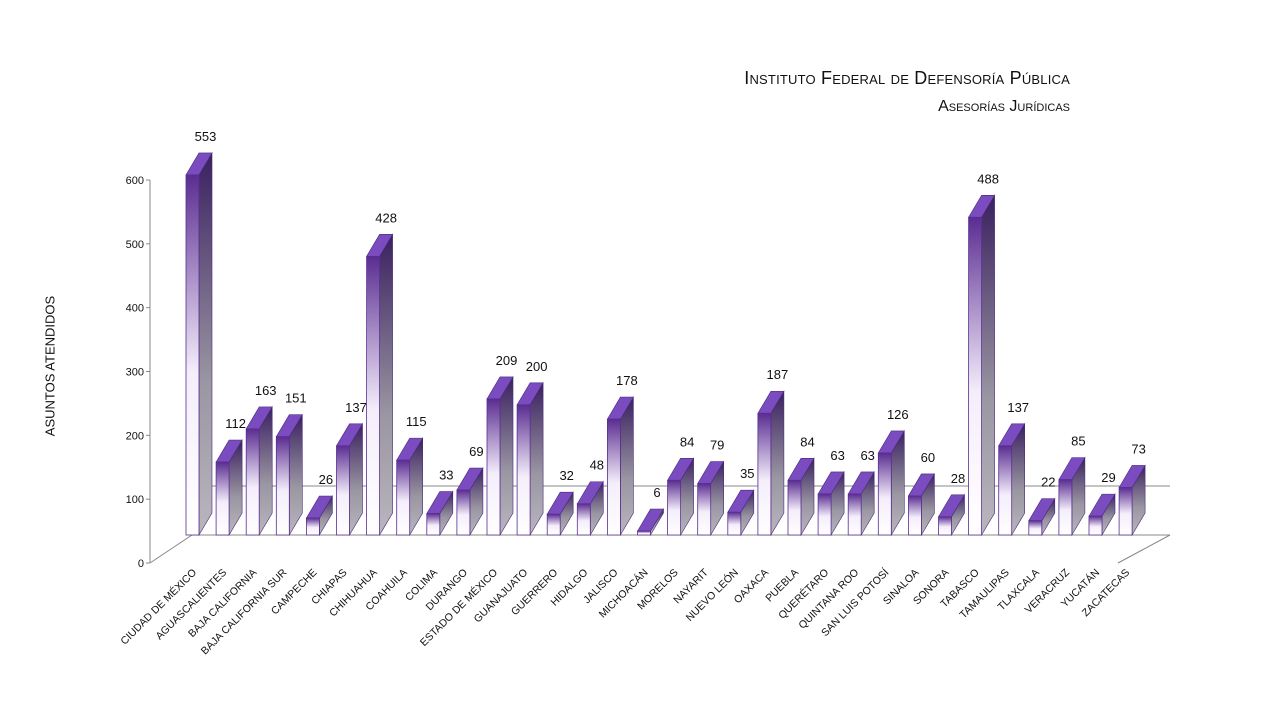  I want to click on data-label: 60, so click(928, 457).